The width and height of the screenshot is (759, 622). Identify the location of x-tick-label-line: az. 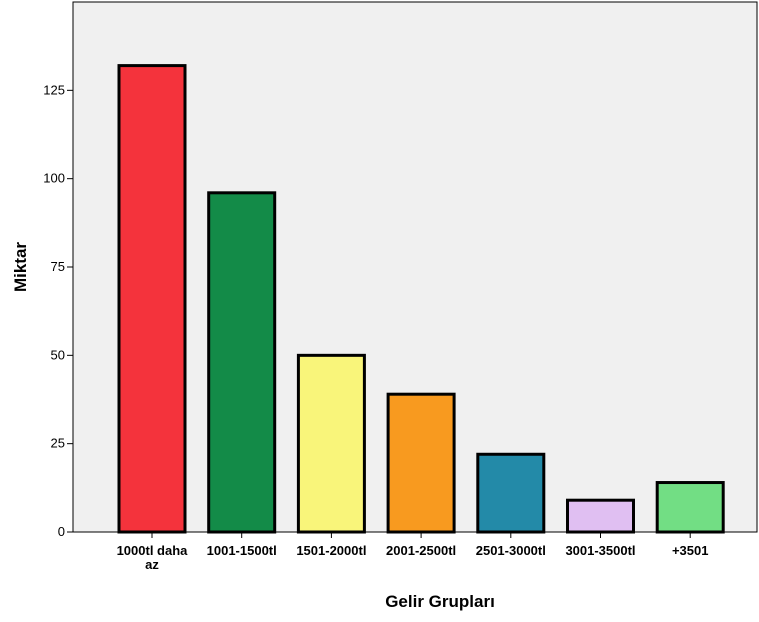
(152, 564).